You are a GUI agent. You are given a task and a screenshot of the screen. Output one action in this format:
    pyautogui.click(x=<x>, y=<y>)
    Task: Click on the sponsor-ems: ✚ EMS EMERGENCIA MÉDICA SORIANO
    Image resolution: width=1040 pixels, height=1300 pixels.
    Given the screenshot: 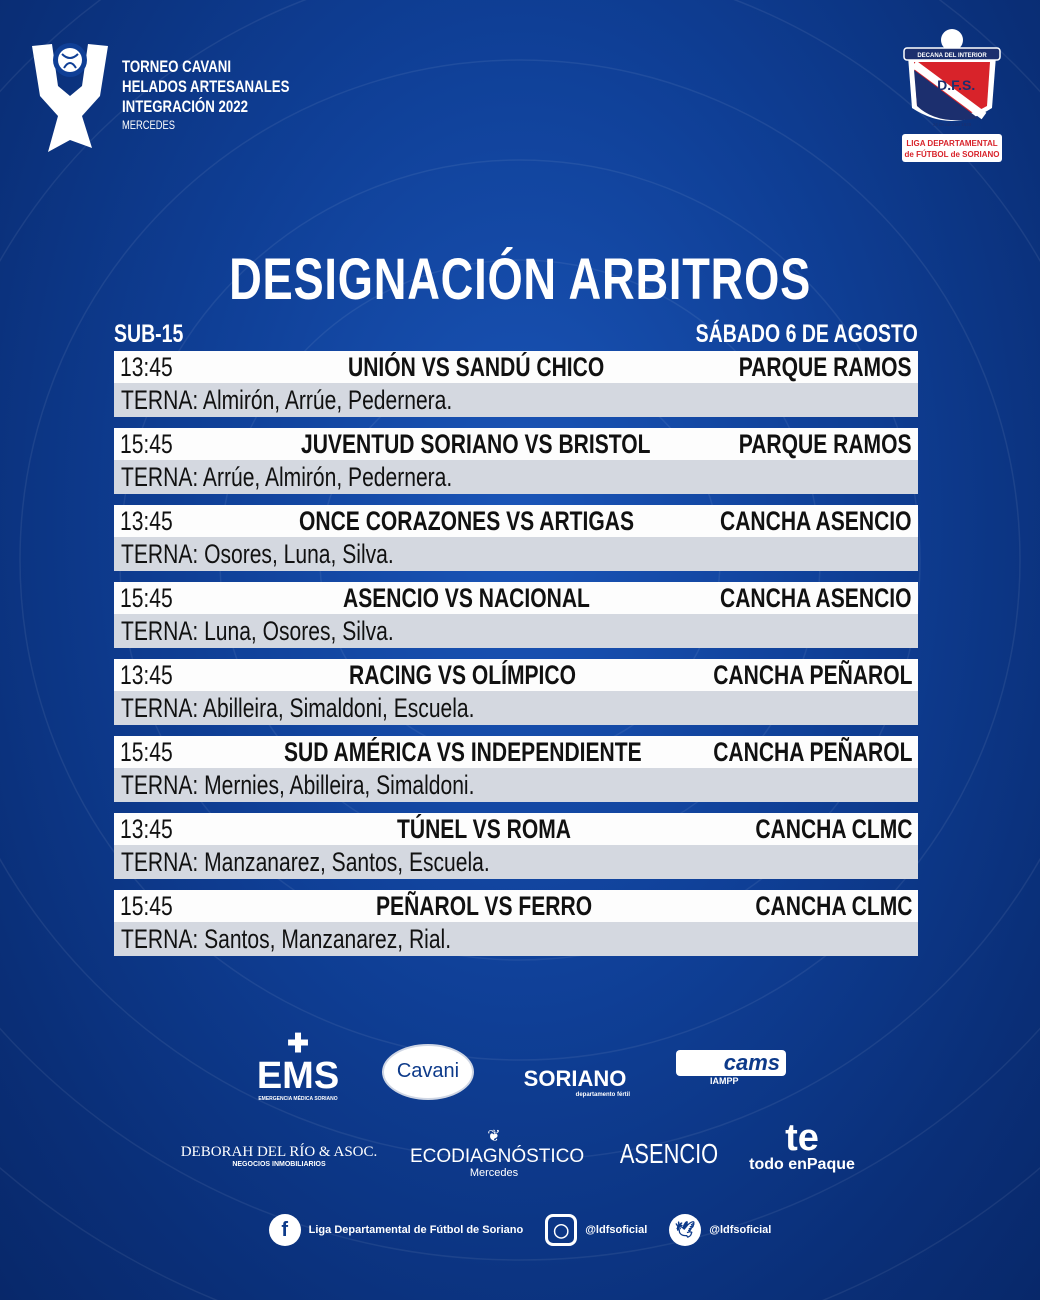 What is the action you would take?
    pyautogui.click(x=298, y=1066)
    